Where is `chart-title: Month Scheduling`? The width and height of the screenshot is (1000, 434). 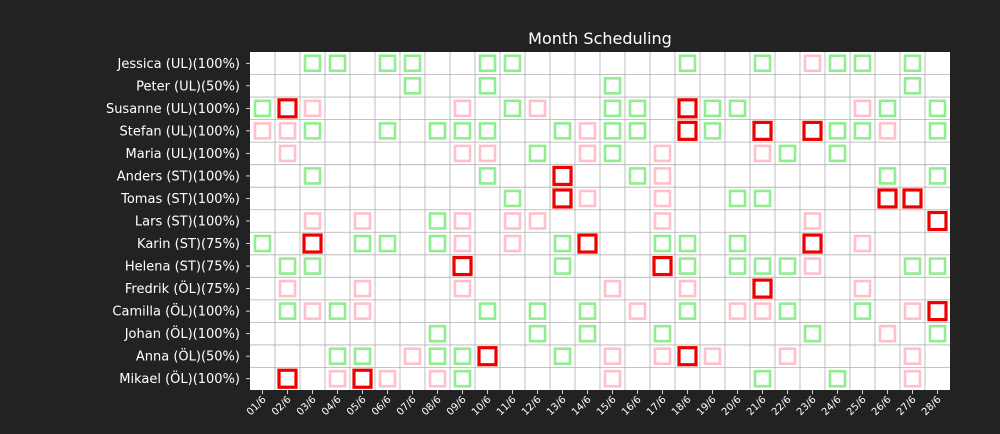 chart-title: Month Scheduling is located at coordinates (600, 38).